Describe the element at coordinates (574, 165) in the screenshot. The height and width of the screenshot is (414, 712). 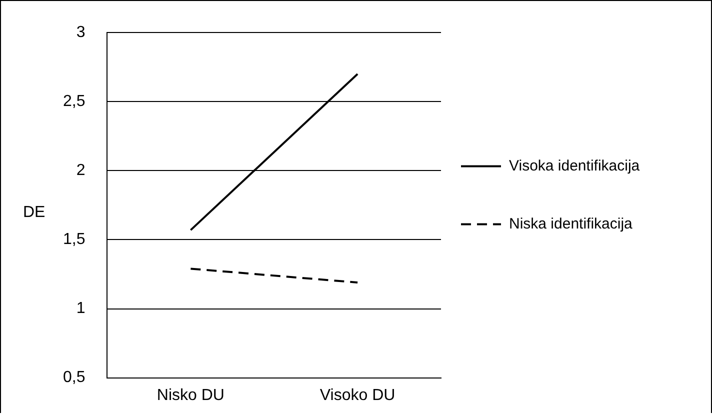
I see `legend-label: Visoka identifikacija` at that location.